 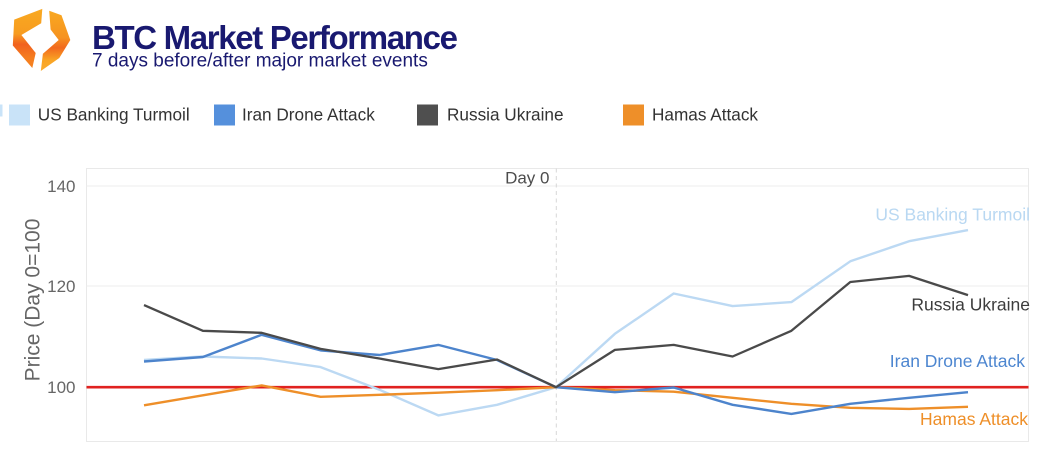 I want to click on svg-text: Day 0, so click(x=527, y=178).